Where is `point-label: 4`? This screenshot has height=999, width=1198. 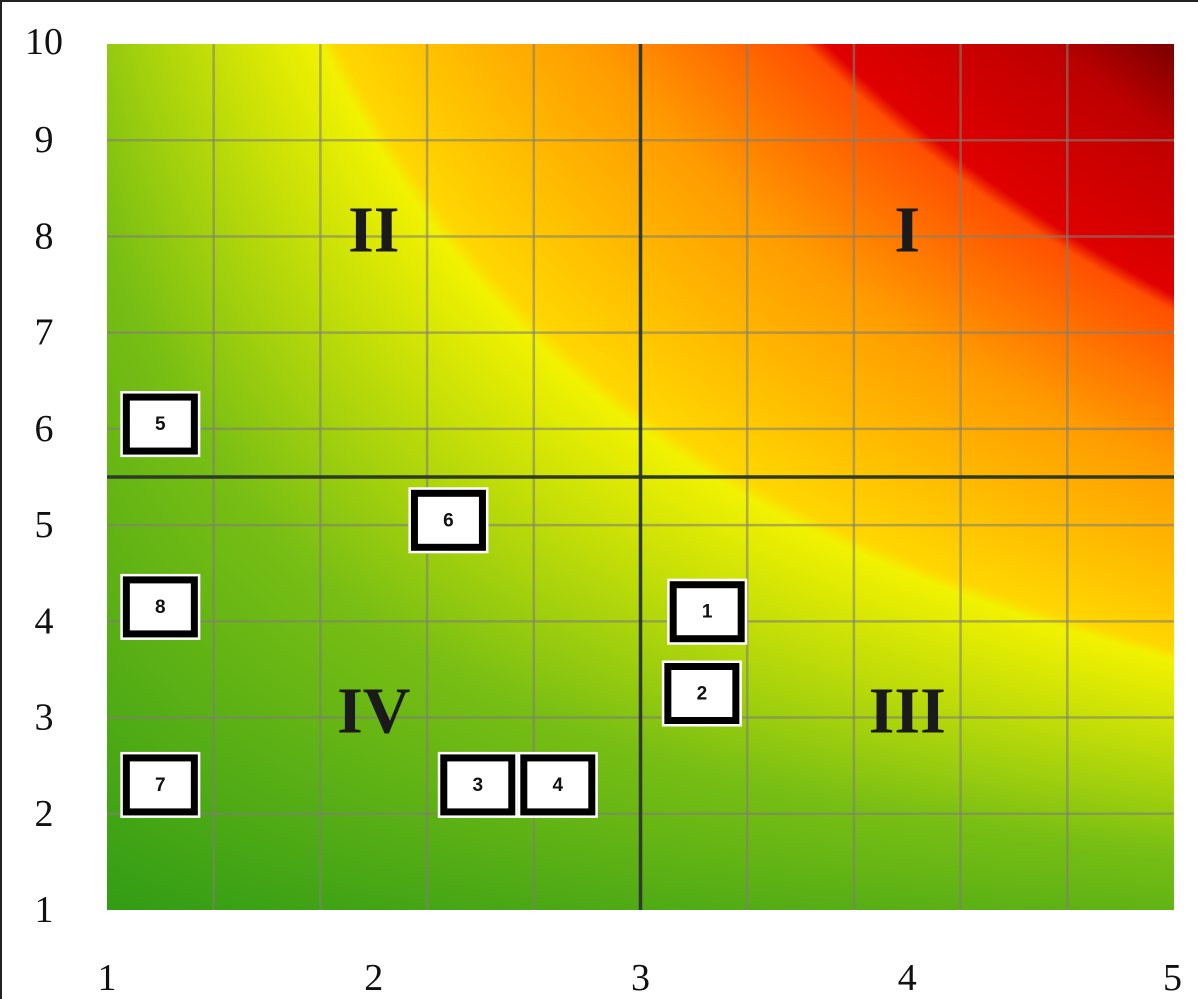
point-label: 4 is located at coordinates (558, 785).